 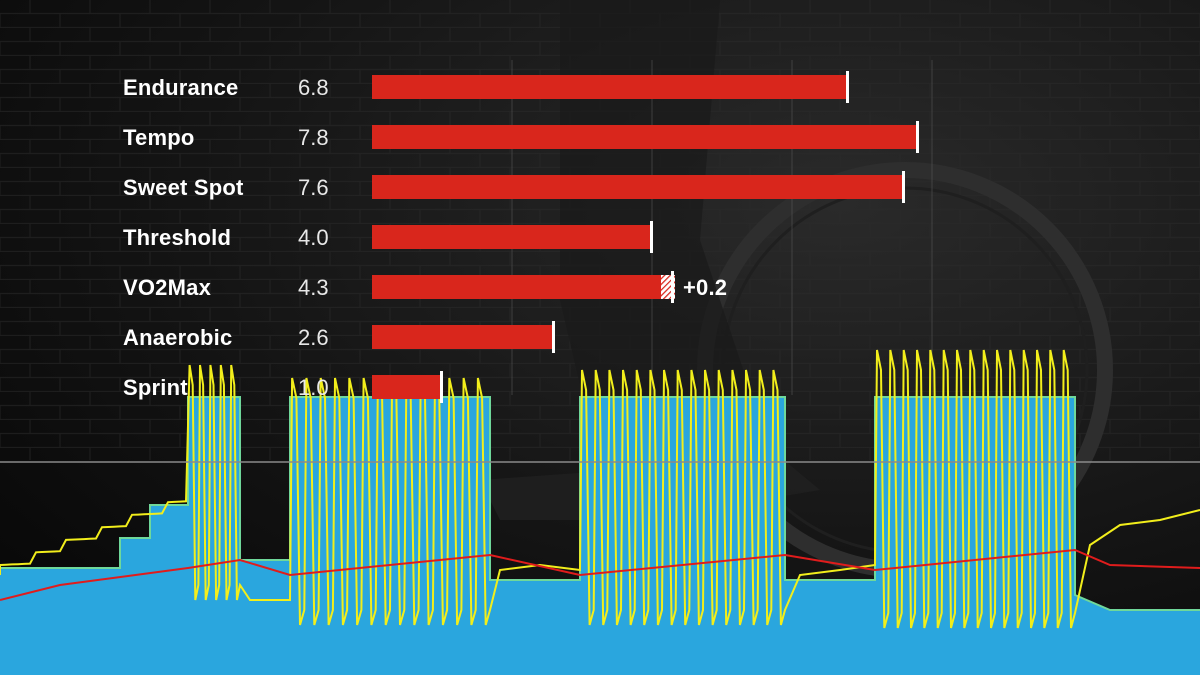 I want to click on category-label: Endurance, so click(x=181, y=87).